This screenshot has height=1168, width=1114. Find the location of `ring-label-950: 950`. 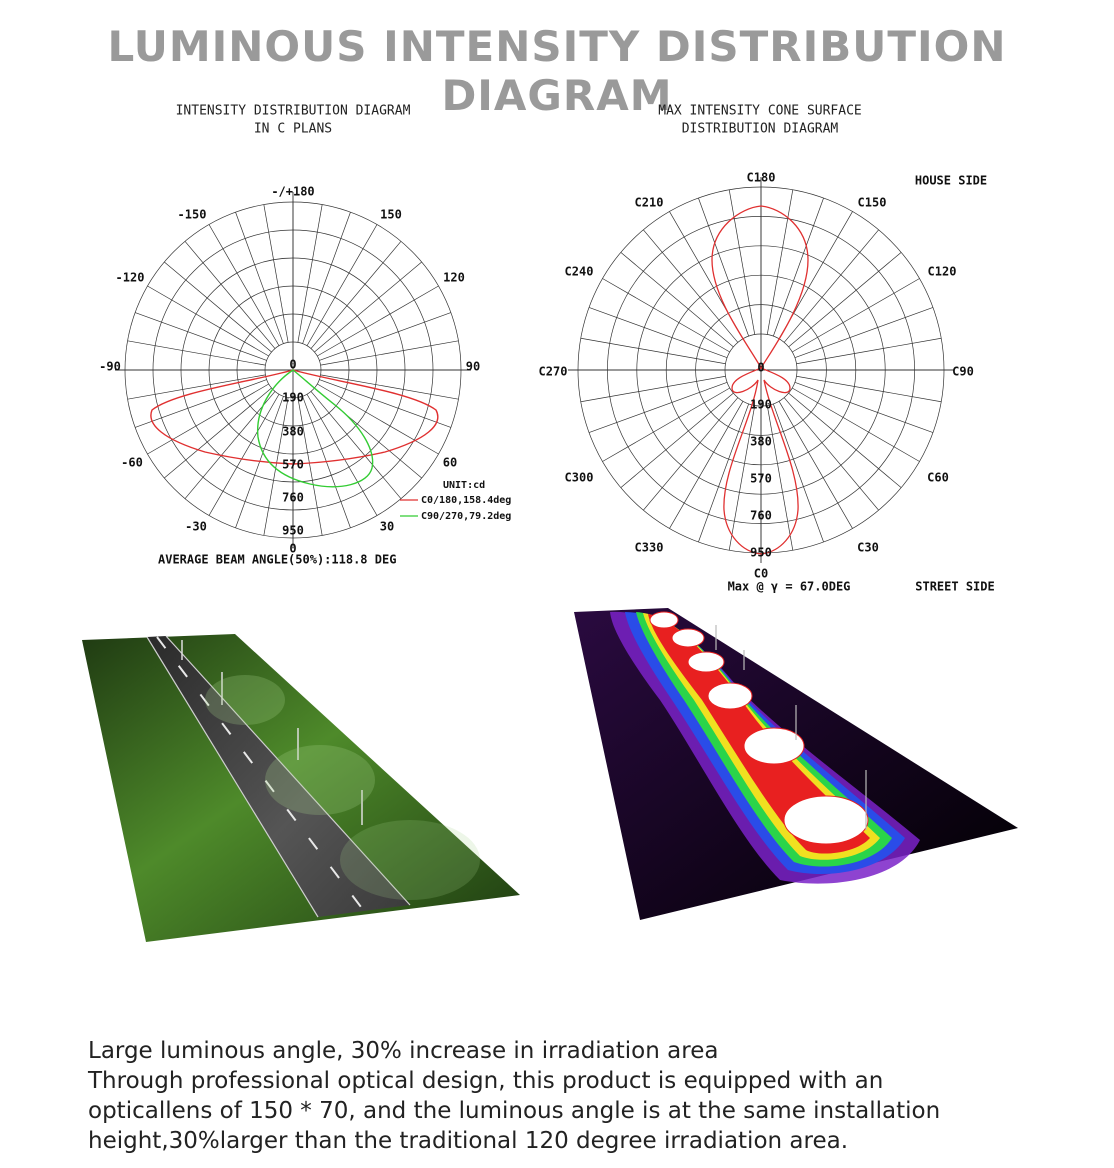

ring-label-950: 950 is located at coordinates (293, 531).